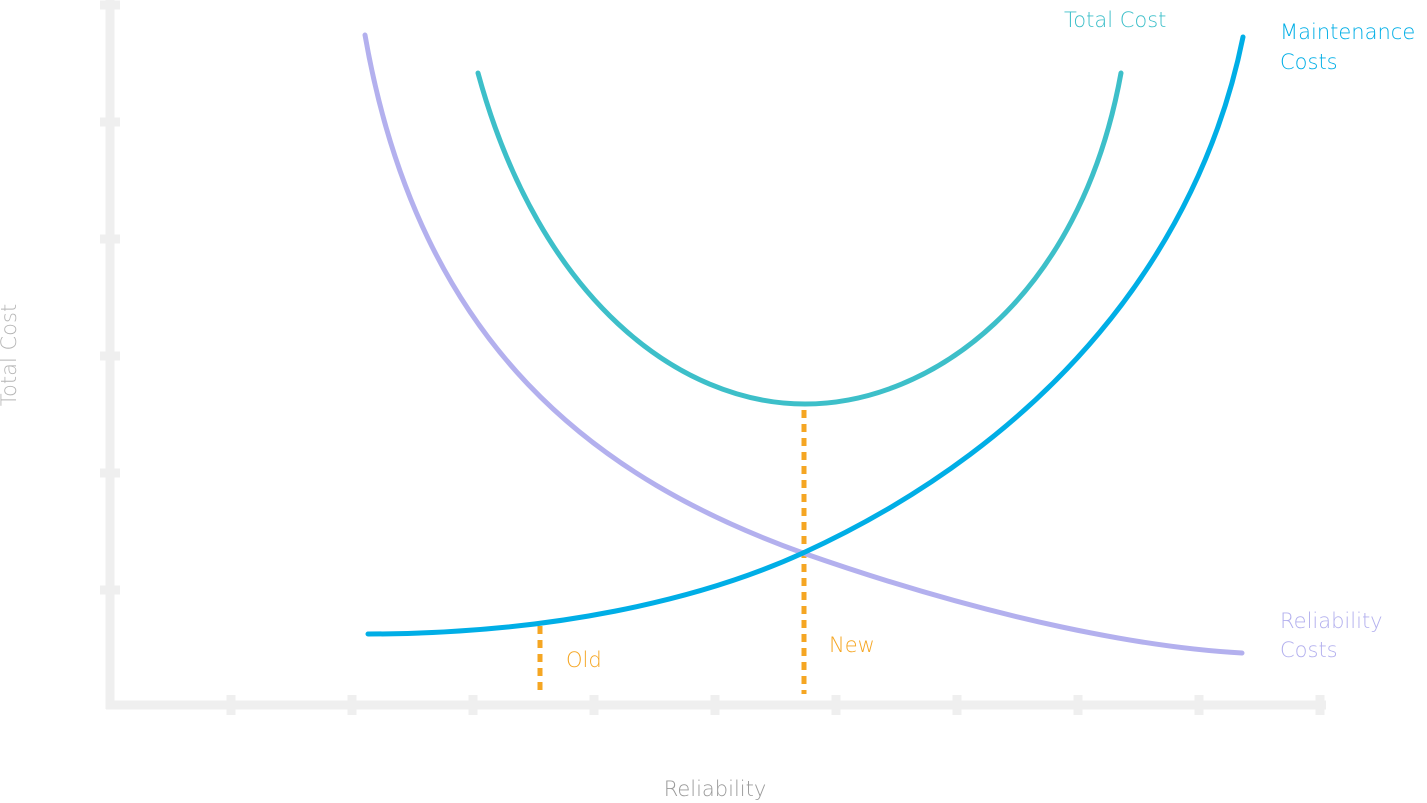 Image resolution: width=1427 pixels, height=803 pixels. What do you see at coordinates (1351, 47) in the screenshot?
I see `curve-label: Maintenance Costs` at bounding box center [1351, 47].